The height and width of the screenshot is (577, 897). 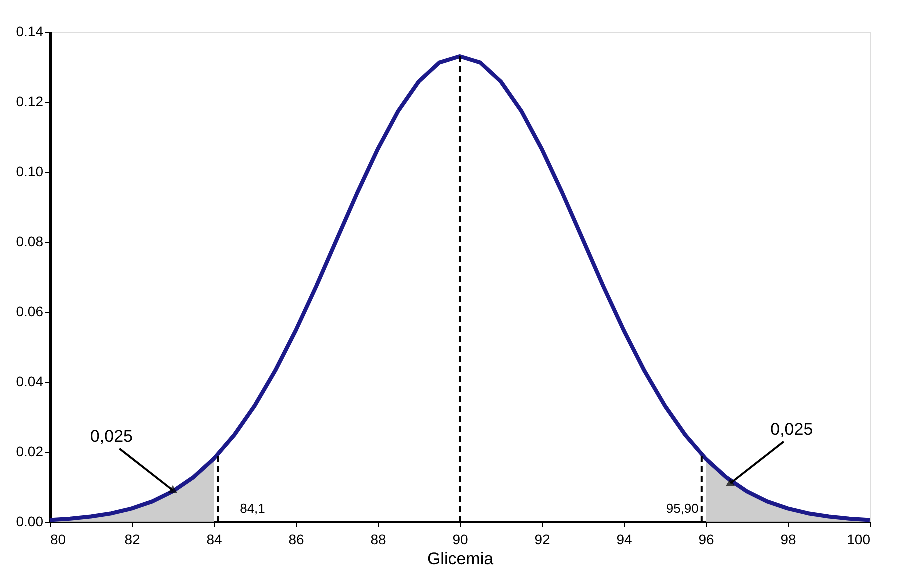 What do you see at coordinates (30, 452) in the screenshot?
I see `y-tick-label: 0.02` at bounding box center [30, 452].